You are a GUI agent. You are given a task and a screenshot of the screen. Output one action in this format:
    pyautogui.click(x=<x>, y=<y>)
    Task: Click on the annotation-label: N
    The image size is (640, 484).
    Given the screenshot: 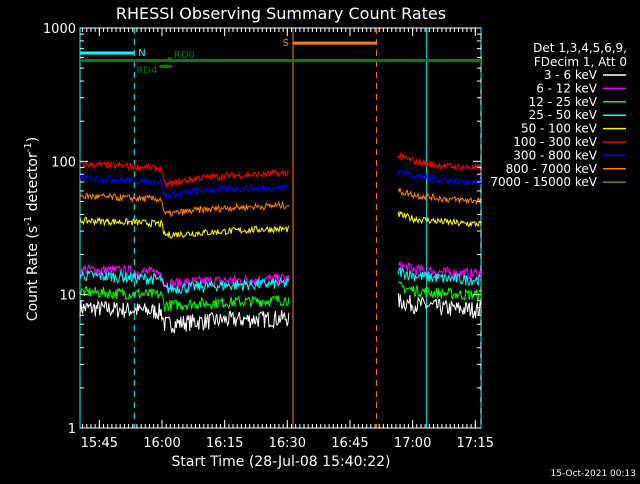 What is the action you would take?
    pyautogui.click(x=141, y=53)
    